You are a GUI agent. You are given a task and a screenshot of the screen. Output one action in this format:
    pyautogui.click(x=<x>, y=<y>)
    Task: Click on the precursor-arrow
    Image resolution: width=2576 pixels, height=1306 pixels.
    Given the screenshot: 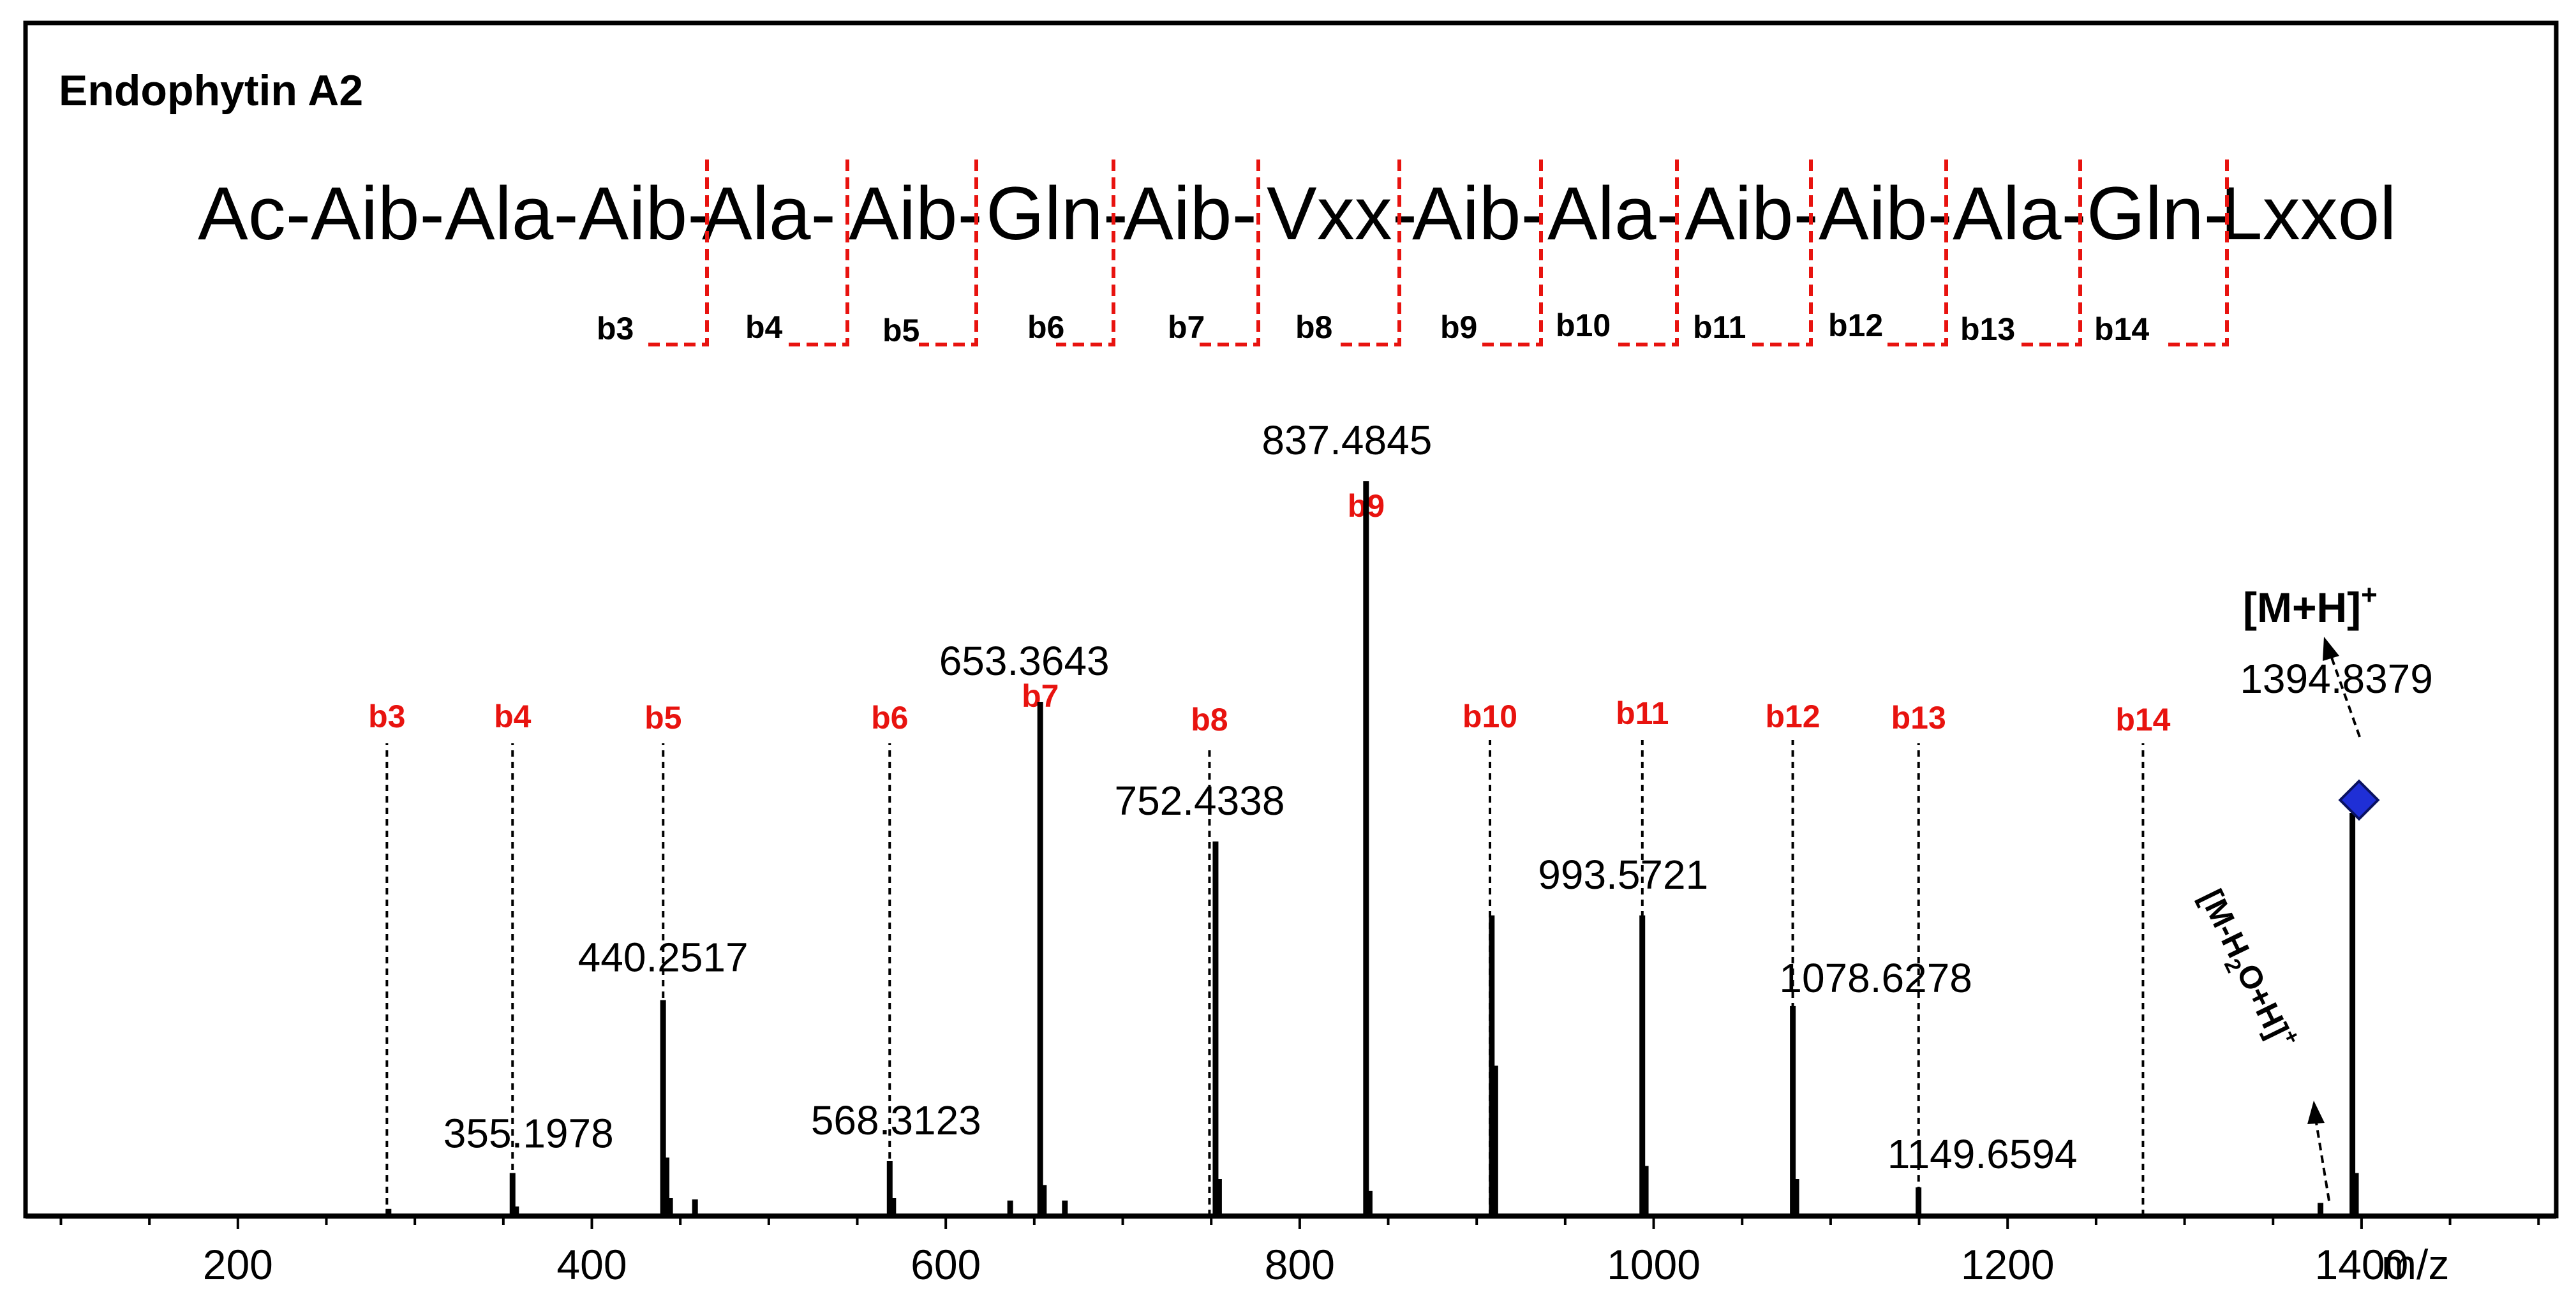 What is the action you would take?
    pyautogui.click(x=2342, y=687)
    